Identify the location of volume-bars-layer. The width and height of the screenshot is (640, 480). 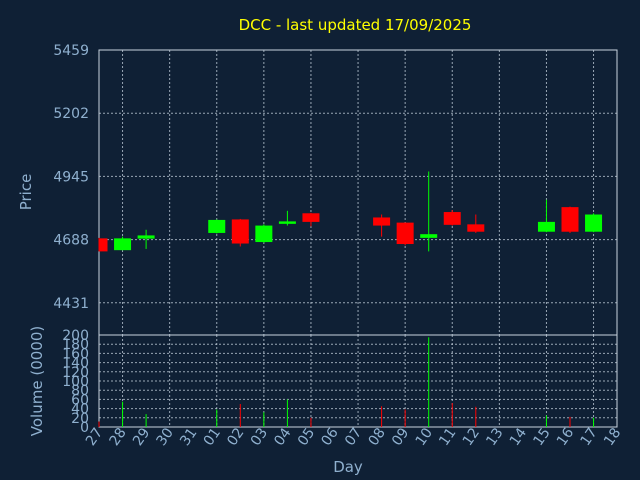
(346, 382).